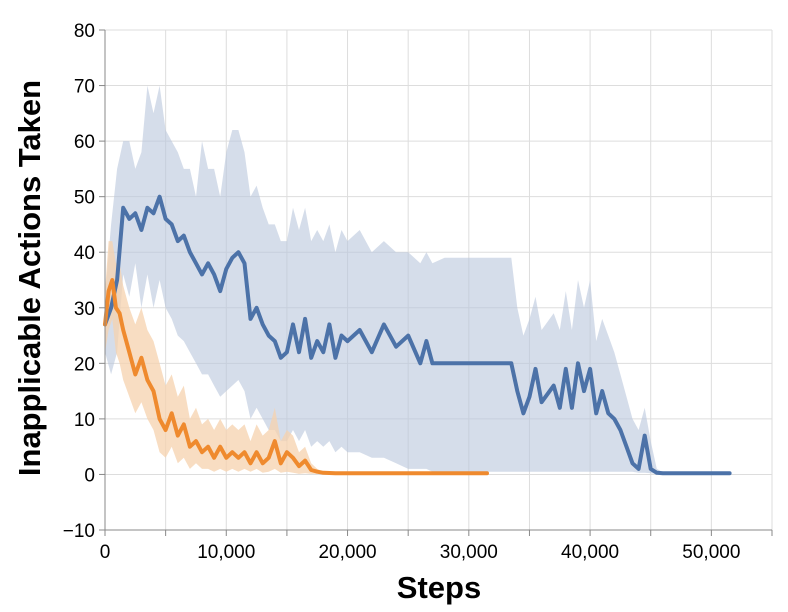  Describe the element at coordinates (84, 31) in the screenshot. I see `y-tick-label: 80` at that location.